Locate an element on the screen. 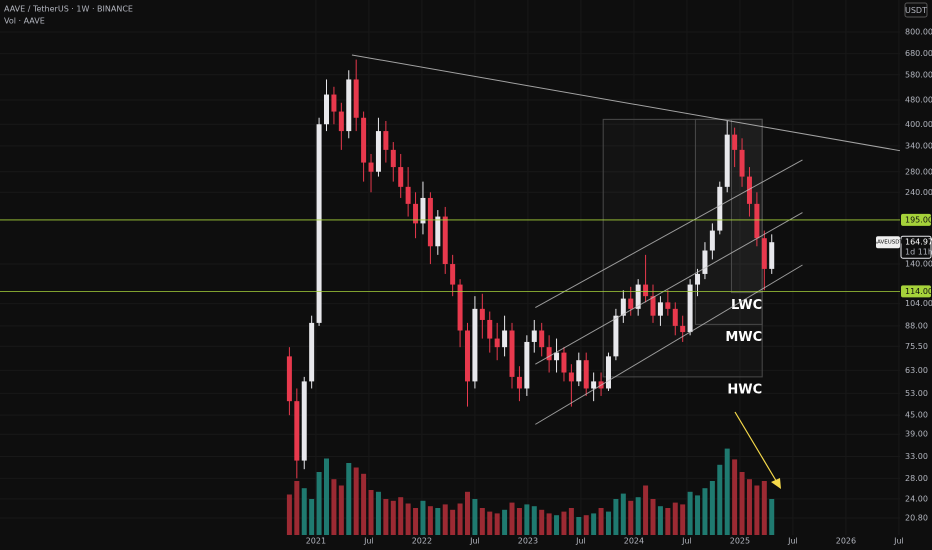  y-tick-label: 20.80 is located at coordinates (916, 517).